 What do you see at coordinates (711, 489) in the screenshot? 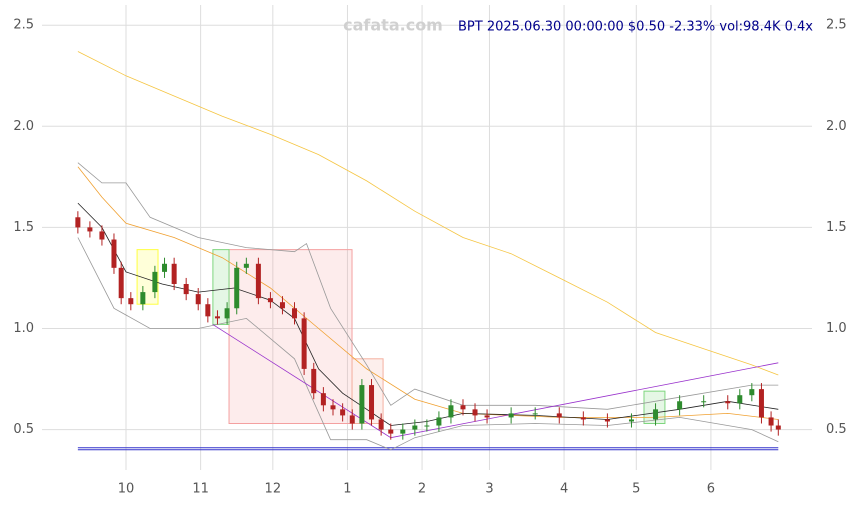
I see `x-tick-label: 6` at bounding box center [711, 489].